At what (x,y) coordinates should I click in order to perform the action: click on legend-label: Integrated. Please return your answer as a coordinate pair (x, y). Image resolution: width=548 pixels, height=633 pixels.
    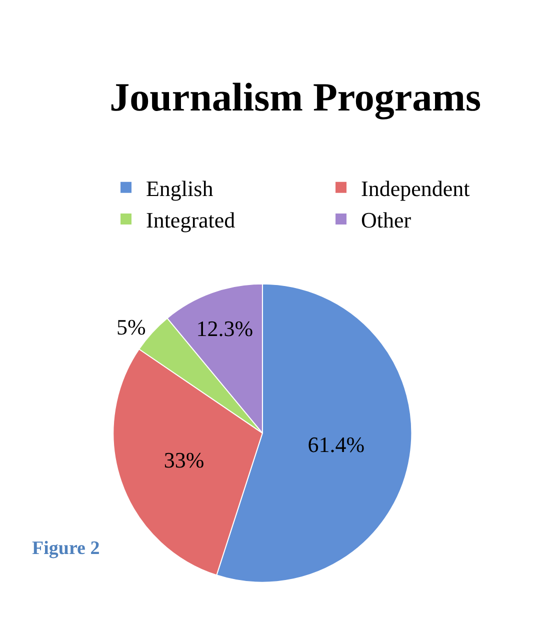
    Looking at the image, I should click on (191, 220).